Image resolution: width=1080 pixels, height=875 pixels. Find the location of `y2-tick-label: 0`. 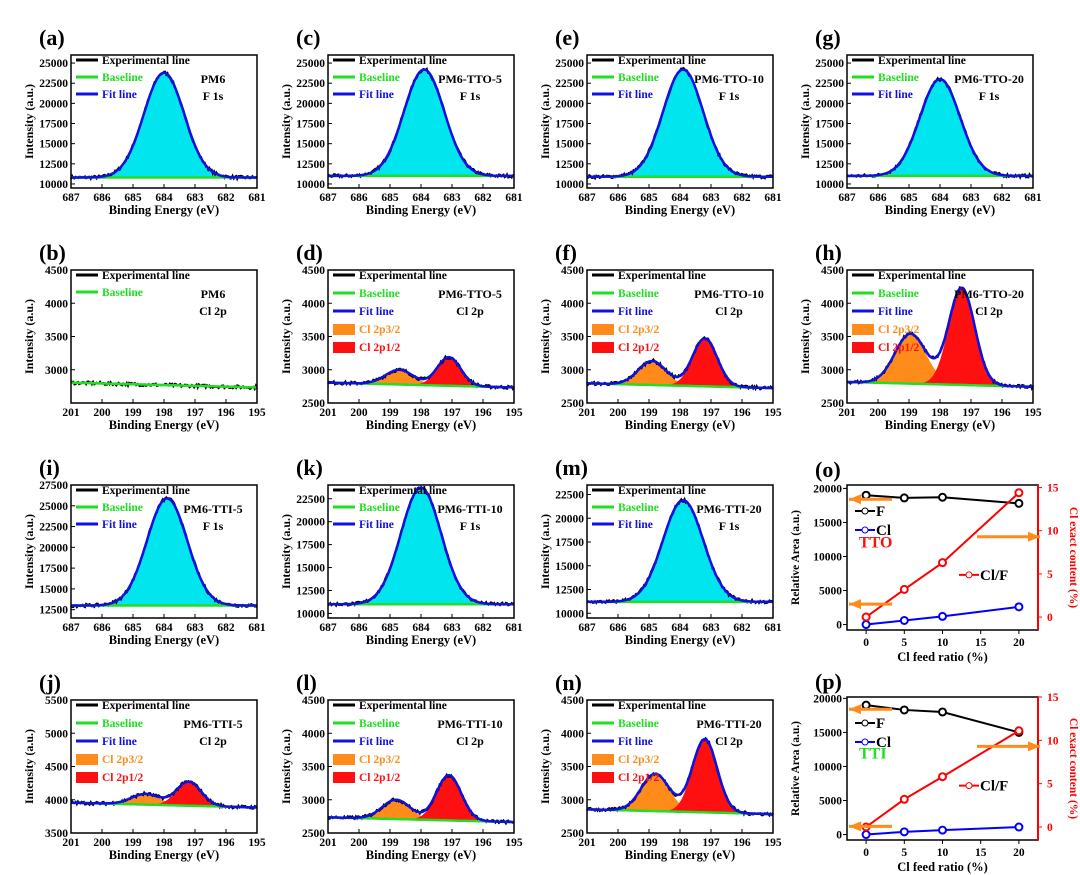

y2-tick-label: 0 is located at coordinates (1050, 828).